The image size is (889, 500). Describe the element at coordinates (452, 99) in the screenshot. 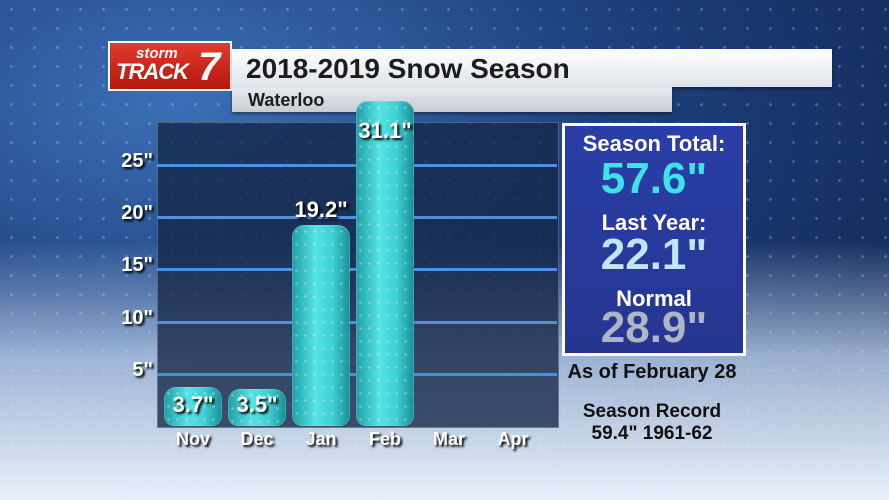

I see `subtitle-bar: Waterloo` at that location.